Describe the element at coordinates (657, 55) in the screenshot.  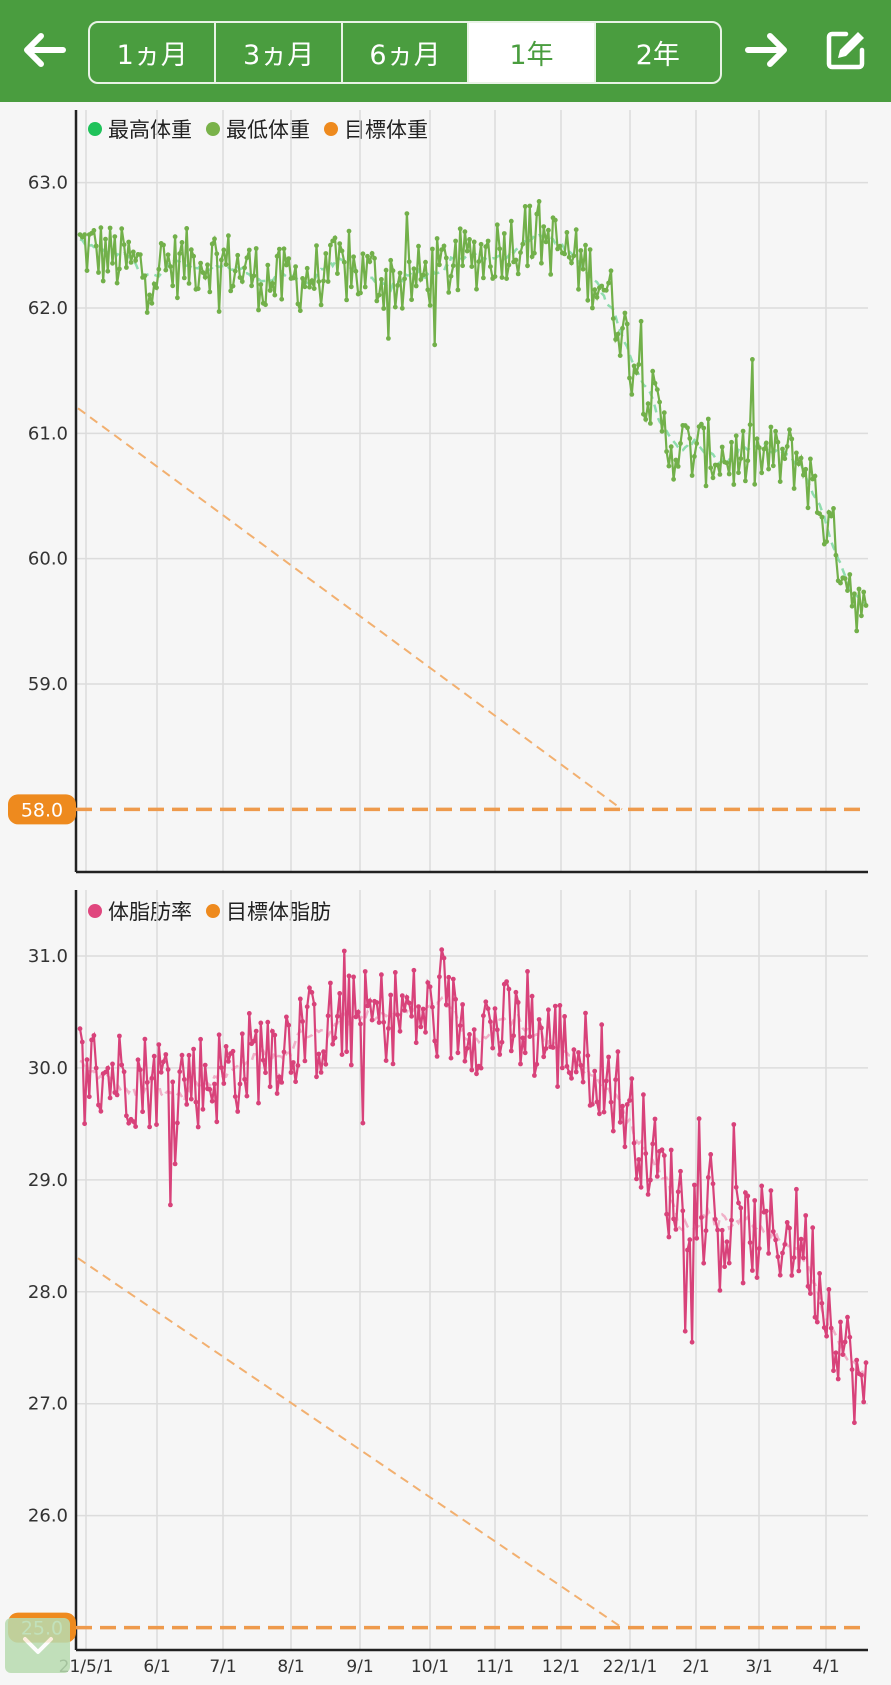
I see `tab-2-years: 2年` at that location.